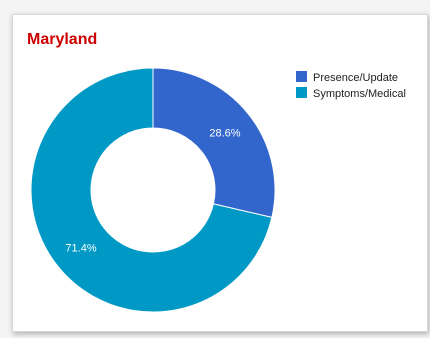 This screenshot has width=430, height=338. I want to click on legend-label: Presence/Update, so click(355, 78).